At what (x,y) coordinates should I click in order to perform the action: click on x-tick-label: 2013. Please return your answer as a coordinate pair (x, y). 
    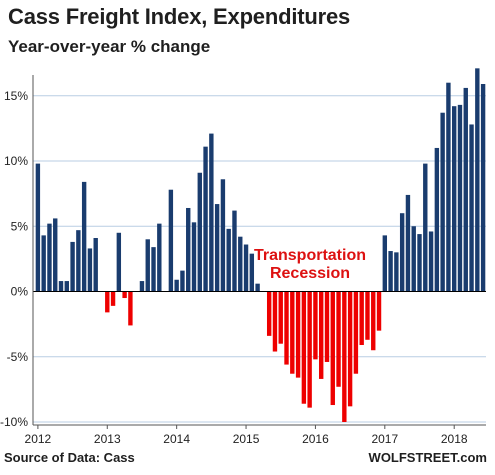
    Looking at the image, I should click on (107, 439).